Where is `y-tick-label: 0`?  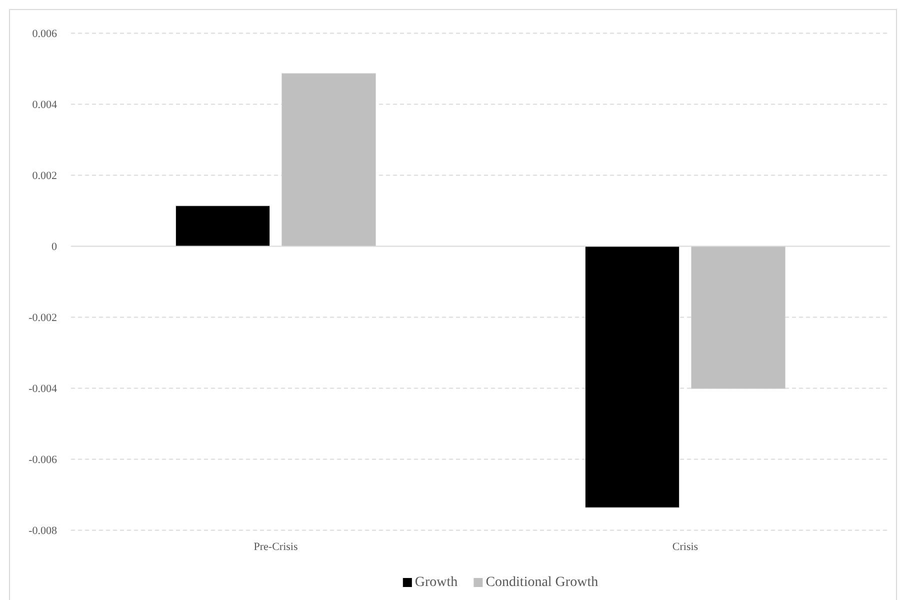
y-tick-label: 0 is located at coordinates (55, 246).